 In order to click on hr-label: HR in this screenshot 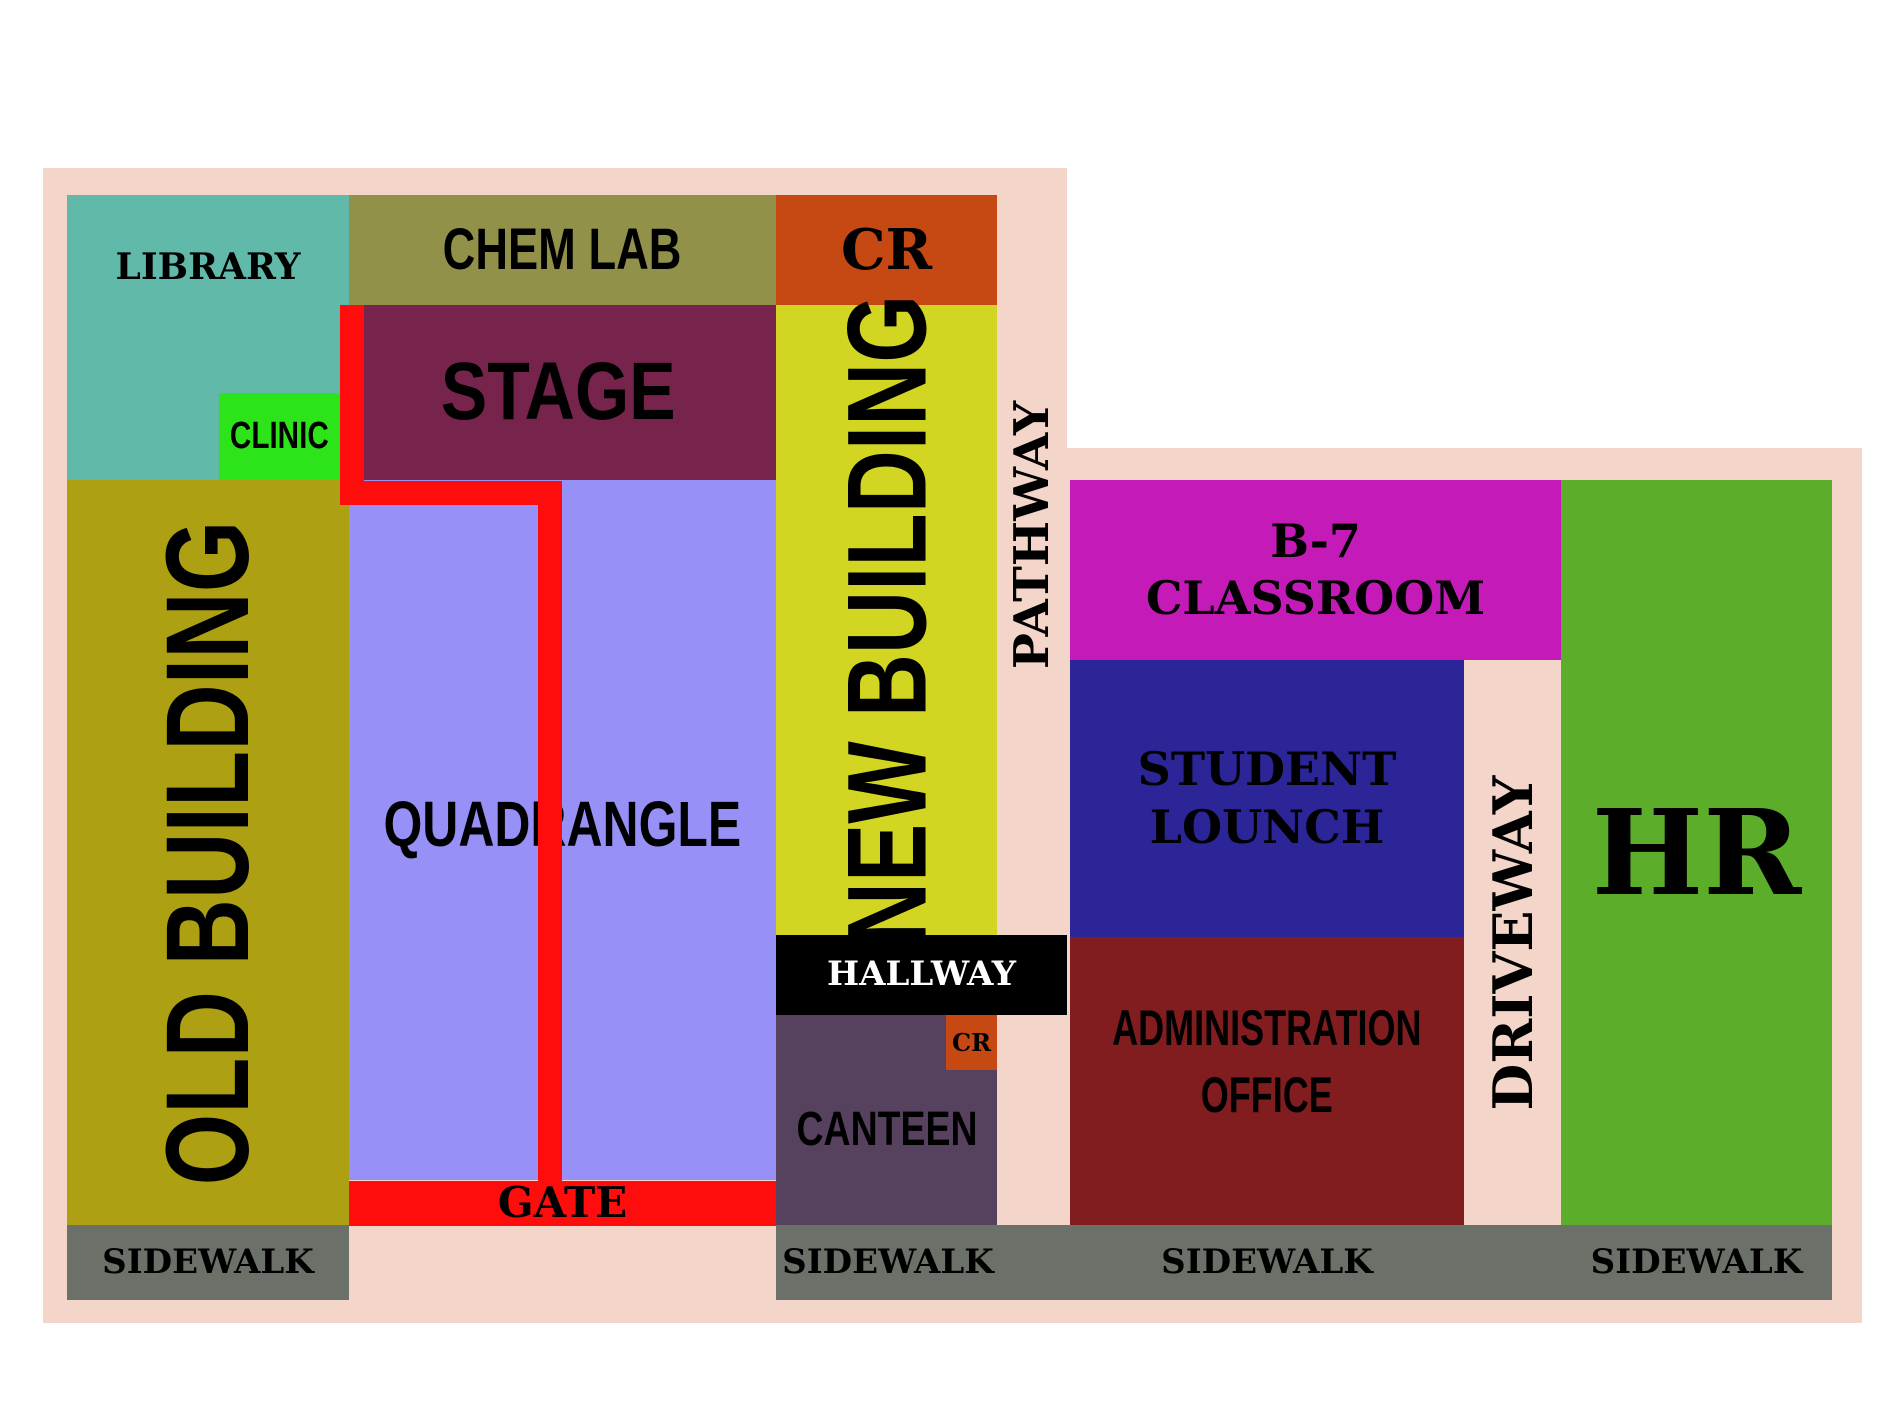, I will do `click(1696, 852)`.